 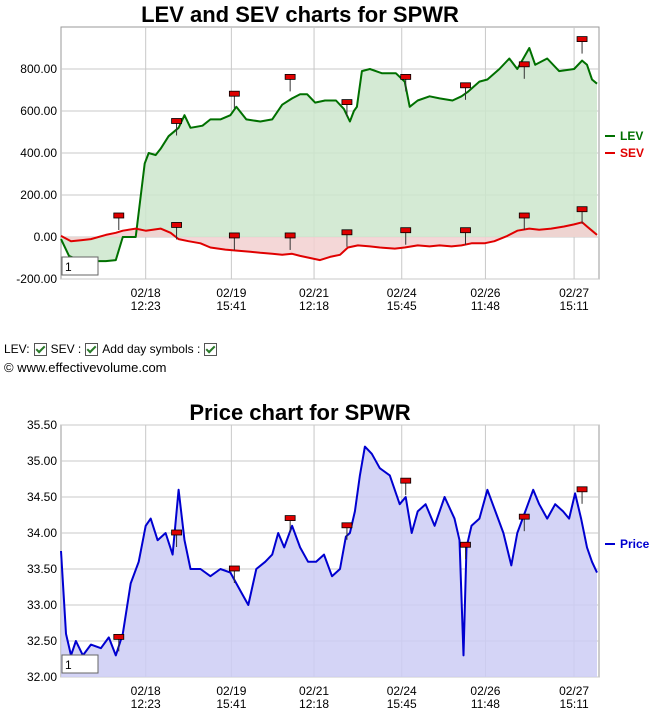 What do you see at coordinates (36, 279) in the screenshot?
I see `y-tick-label: -200.00` at bounding box center [36, 279].